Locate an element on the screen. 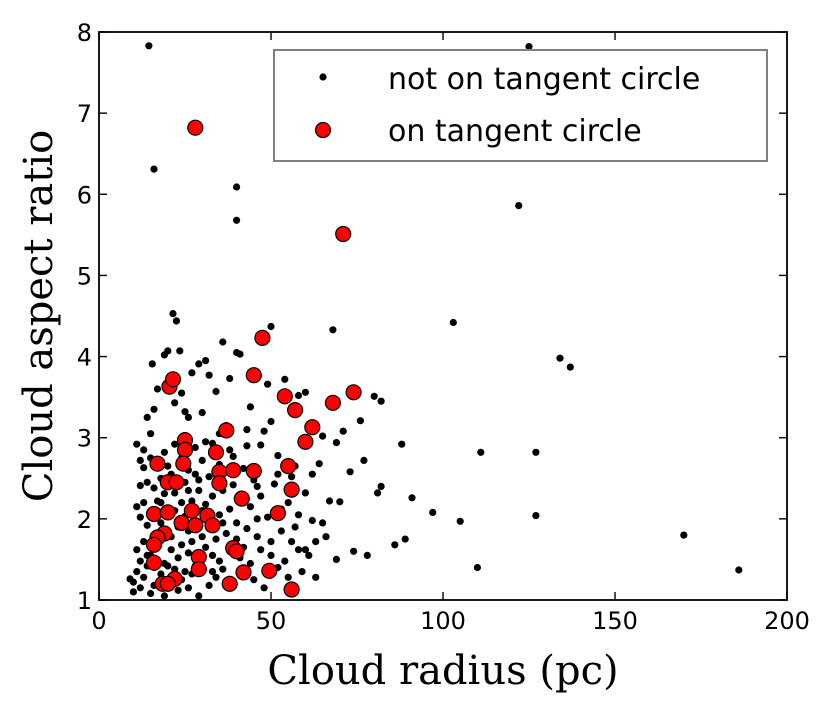 The image size is (830, 711). y-tick-label: 2 is located at coordinates (84, 520).